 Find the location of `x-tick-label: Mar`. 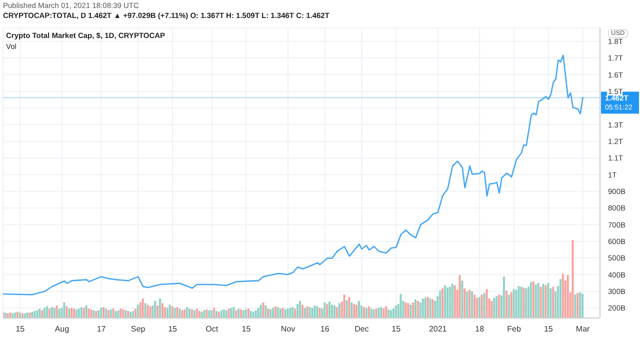

x-tick-label: Mar is located at coordinates (583, 329).